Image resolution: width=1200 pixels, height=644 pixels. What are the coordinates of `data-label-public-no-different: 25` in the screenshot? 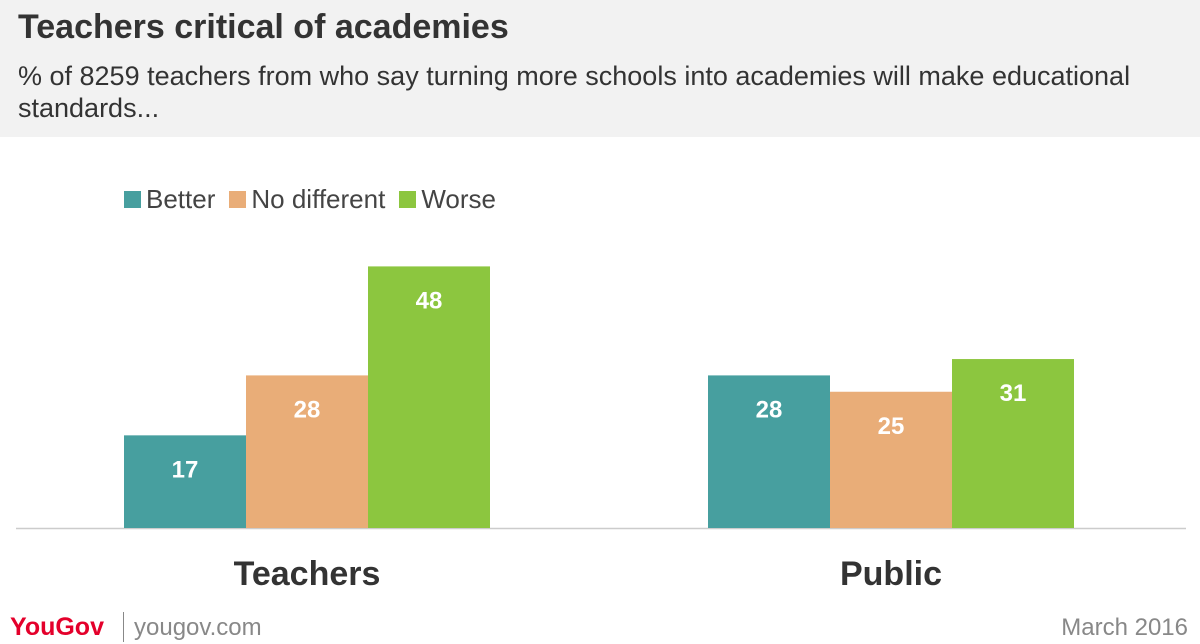 It's located at (891, 426).